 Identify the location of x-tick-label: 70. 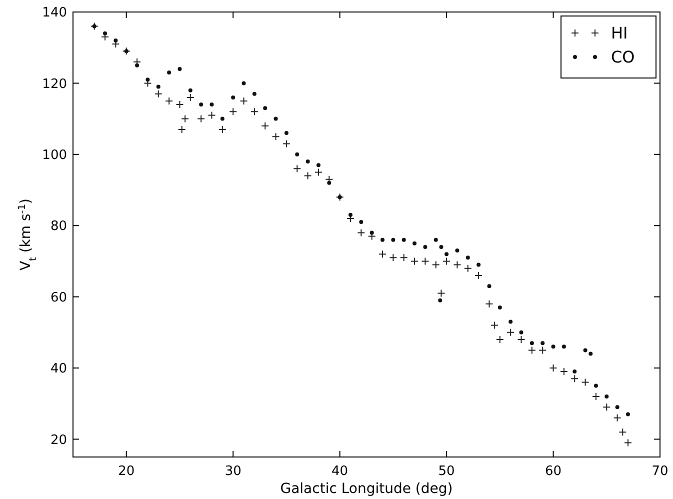
(660, 471).